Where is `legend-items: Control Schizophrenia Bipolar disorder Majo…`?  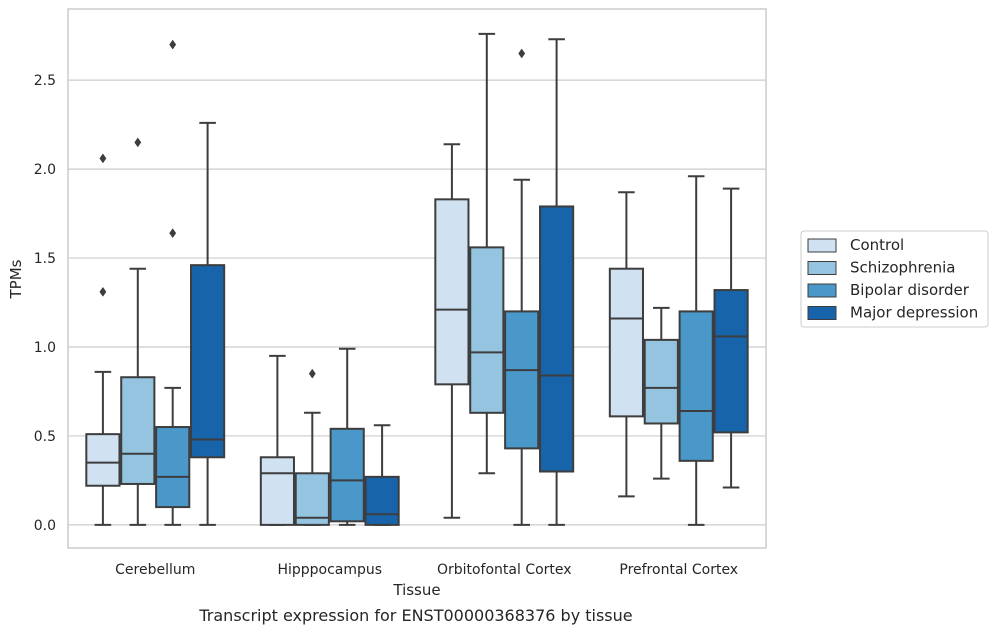
legend-items: Control Schizophrenia Bipolar disorder Majo… is located at coordinates (892, 279).